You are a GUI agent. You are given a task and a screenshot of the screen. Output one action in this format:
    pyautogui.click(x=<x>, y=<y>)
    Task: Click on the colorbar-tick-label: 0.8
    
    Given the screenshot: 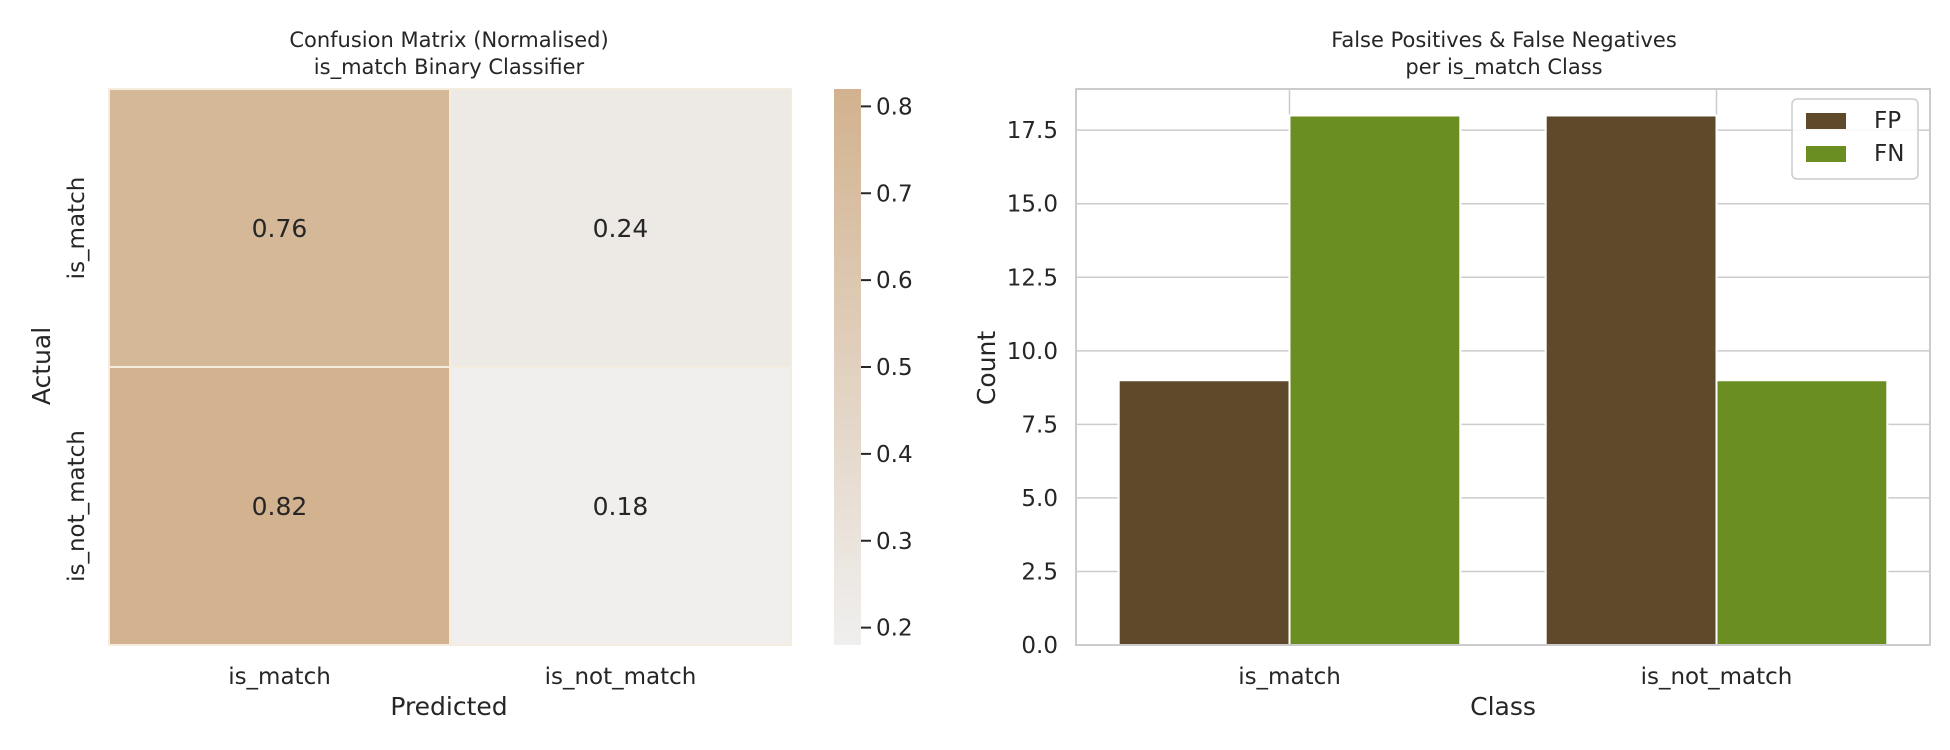 What is the action you would take?
    pyautogui.click(x=894, y=107)
    